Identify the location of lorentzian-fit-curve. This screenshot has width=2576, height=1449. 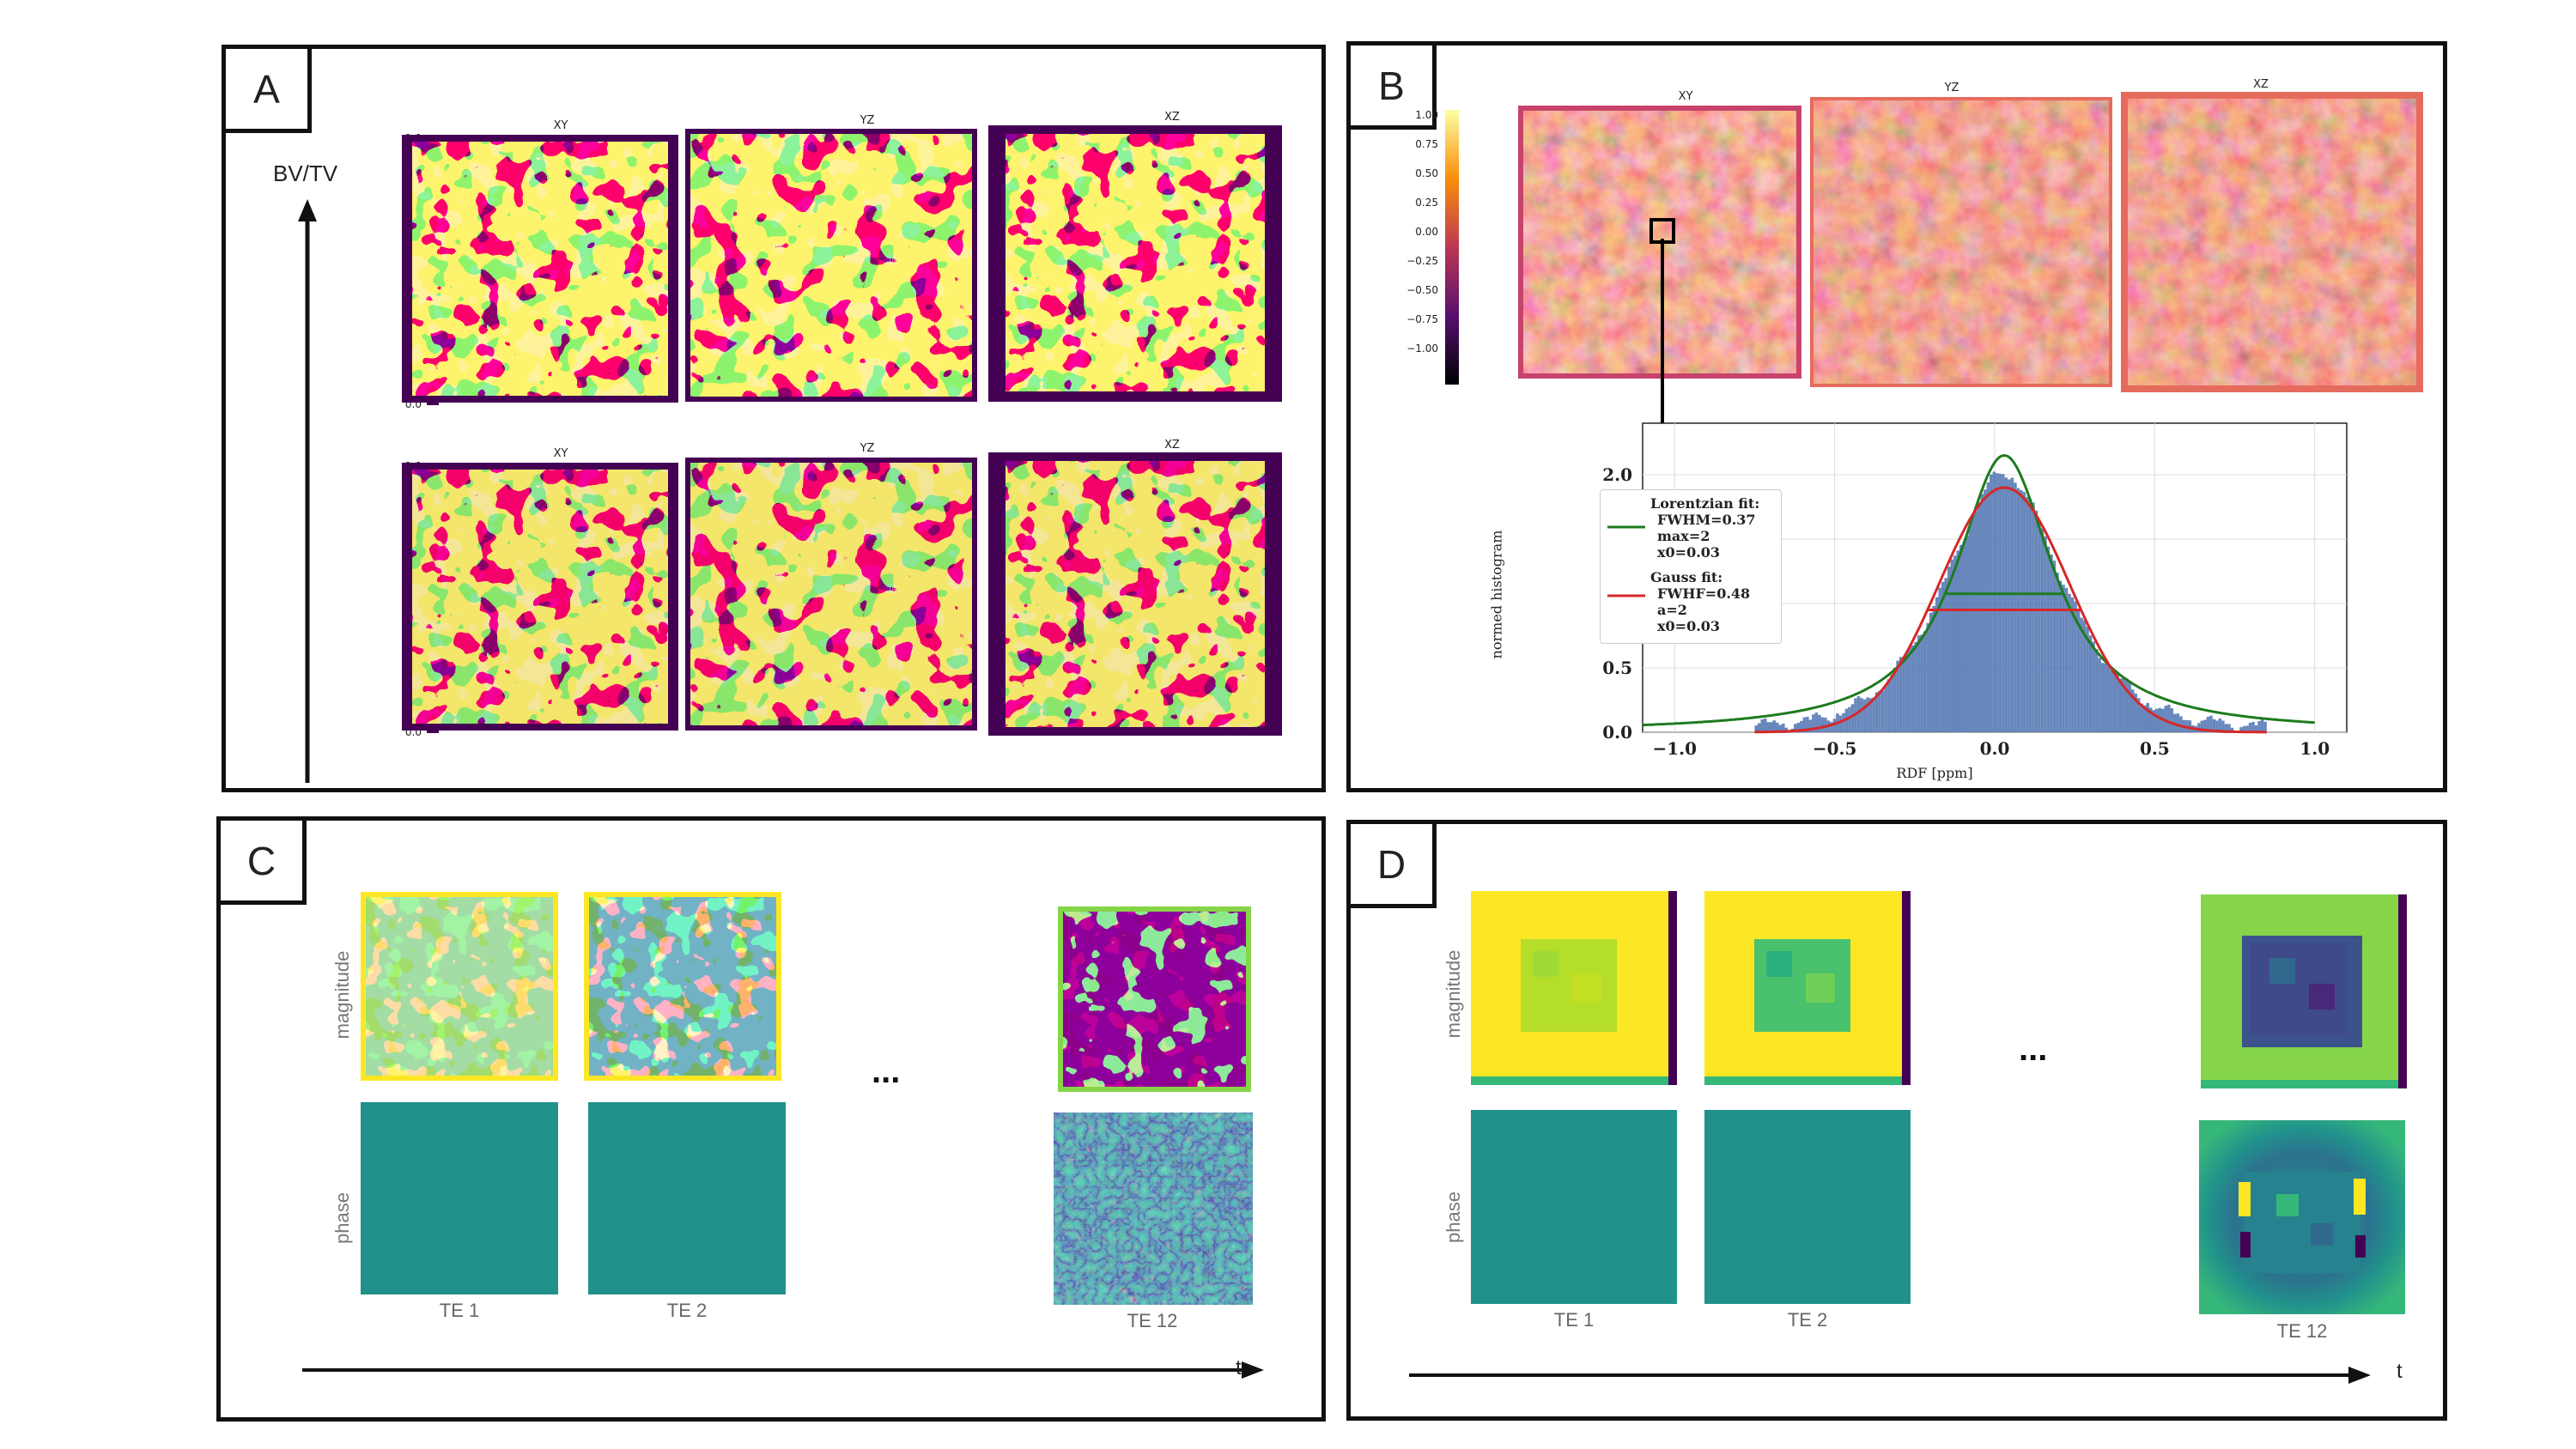
(1978, 590).